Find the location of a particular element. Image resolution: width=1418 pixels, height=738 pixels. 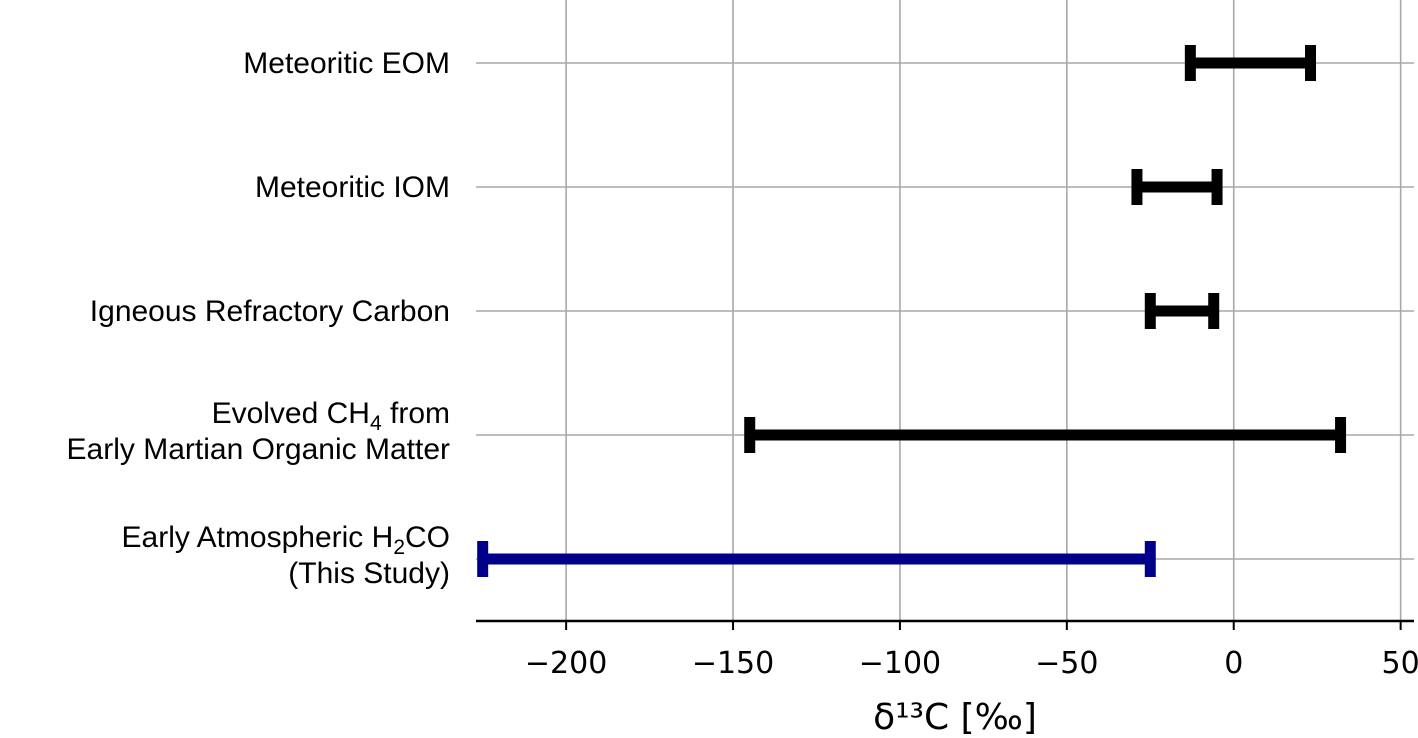

category-label-3-part-0-1: 4 is located at coordinates (376, 423).